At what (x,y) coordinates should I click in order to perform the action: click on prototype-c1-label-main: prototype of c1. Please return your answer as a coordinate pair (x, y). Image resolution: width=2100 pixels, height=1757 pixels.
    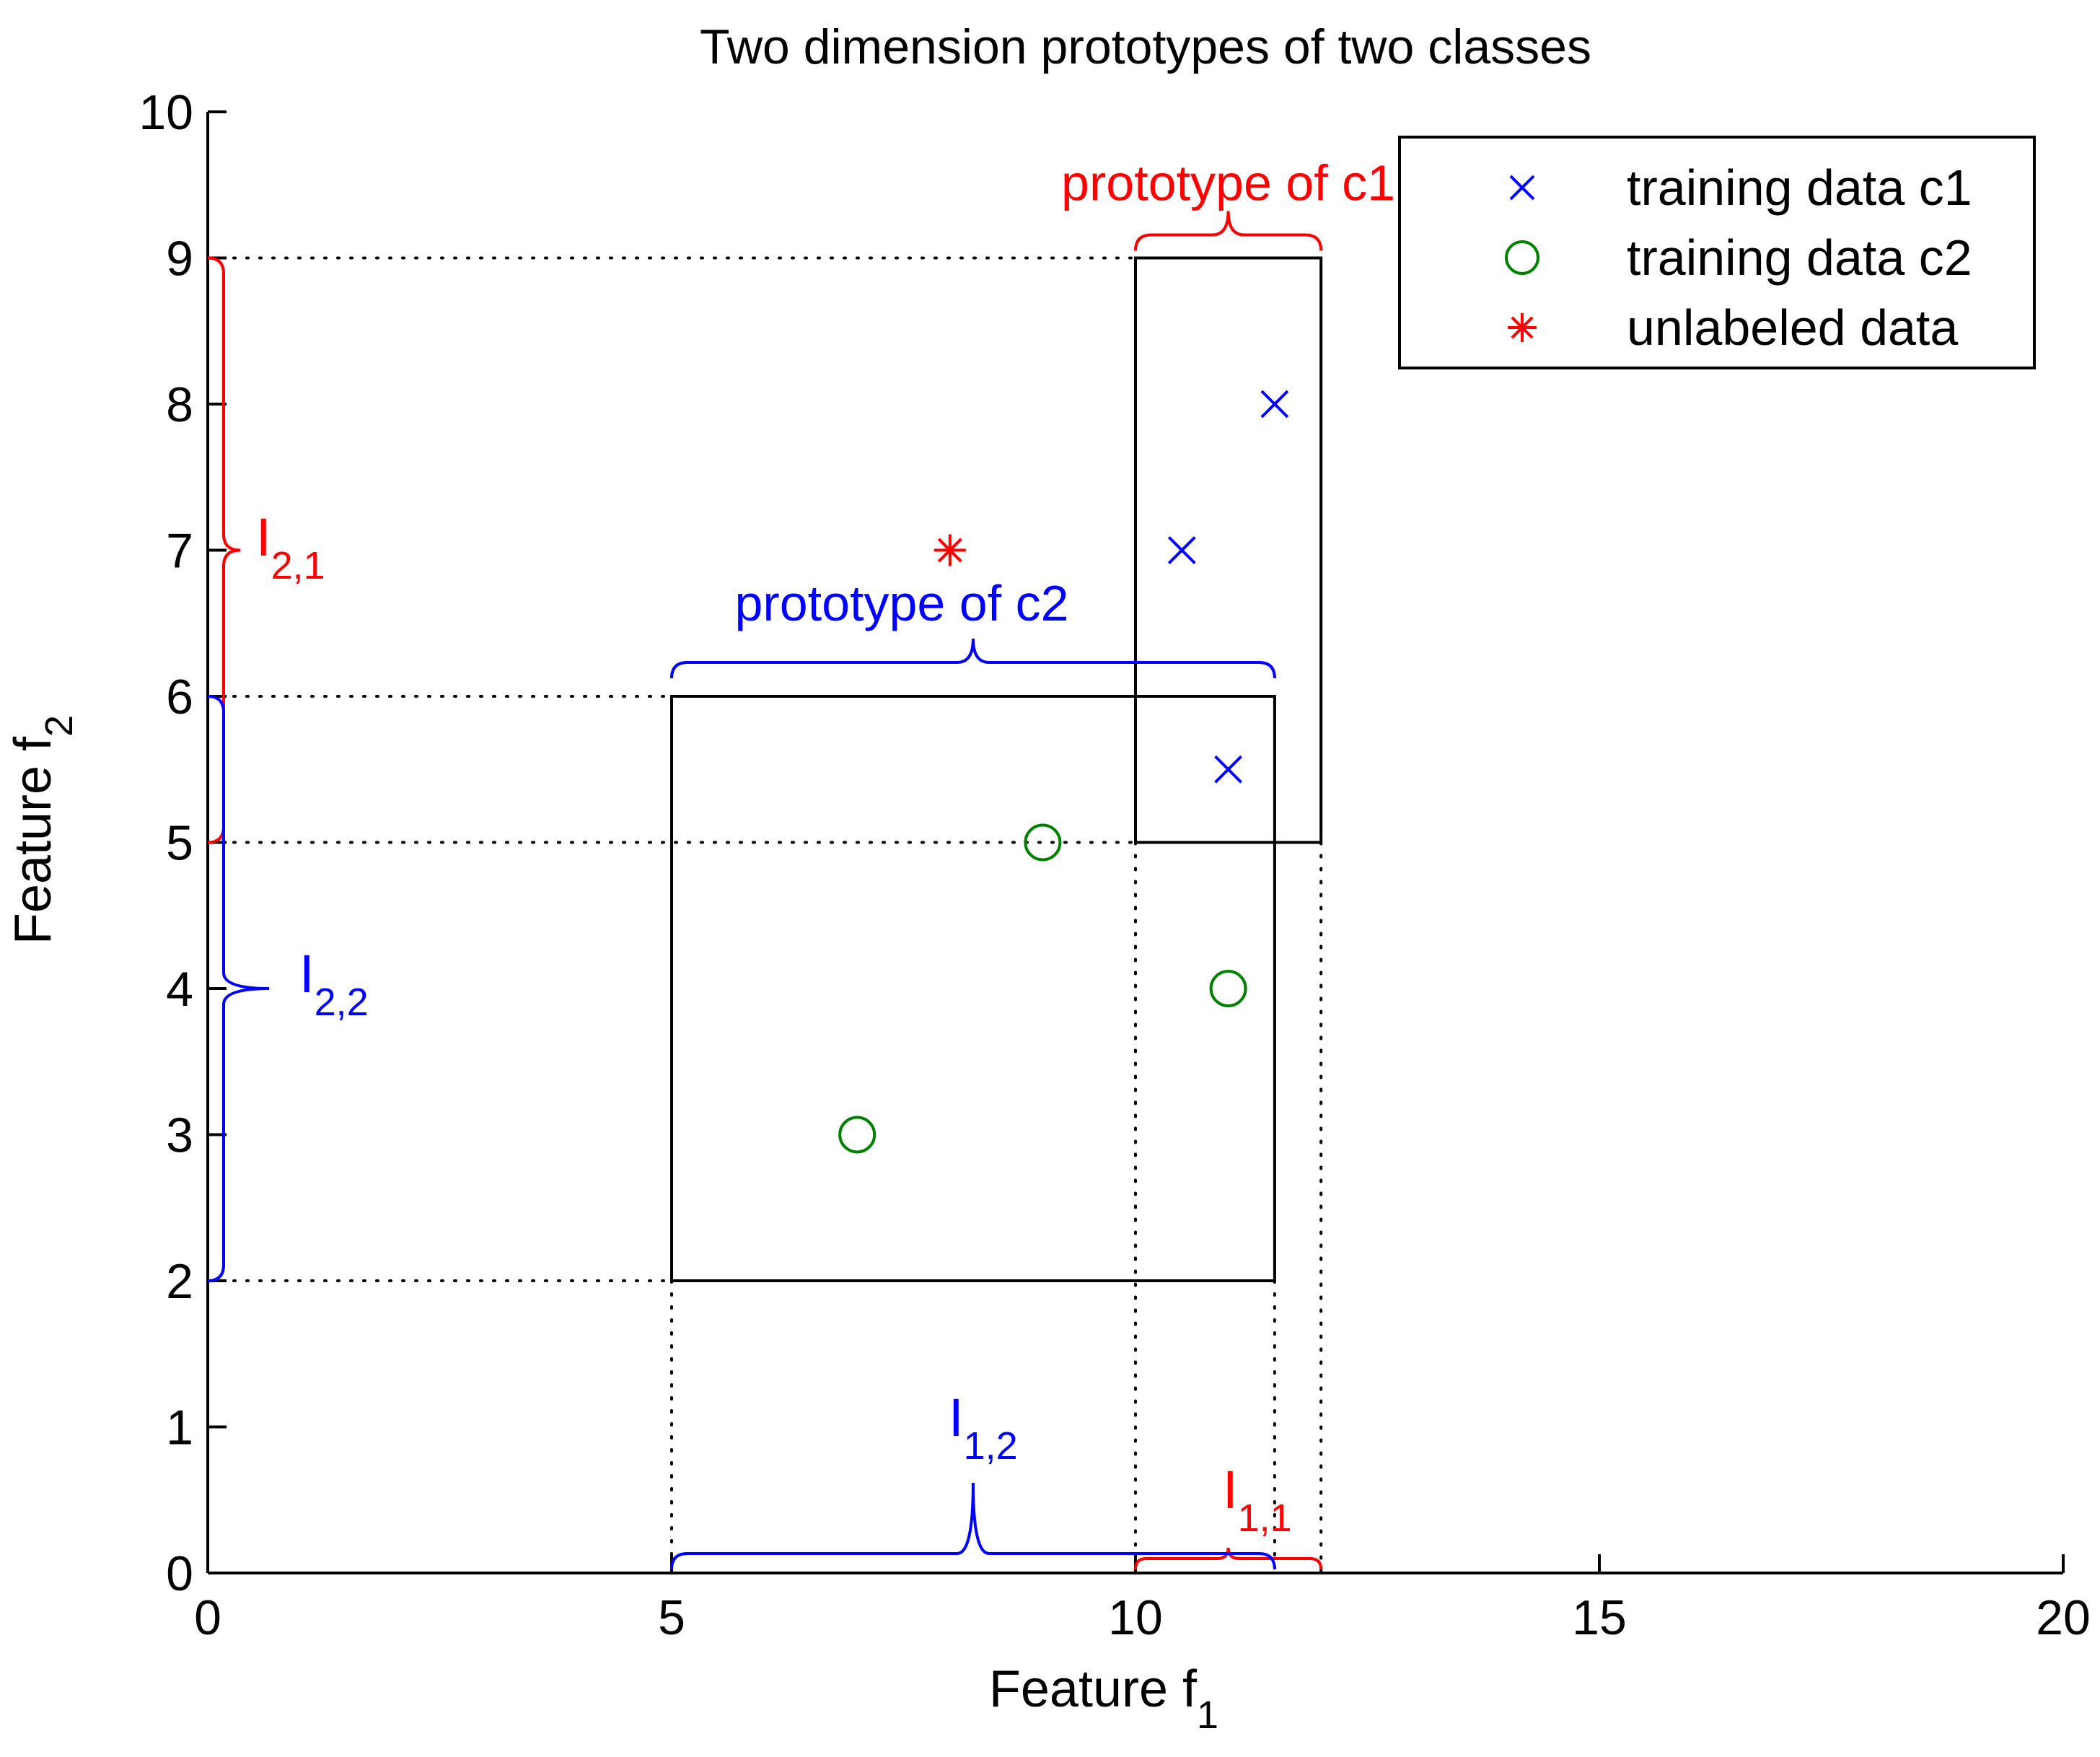
    Looking at the image, I should click on (1228, 183).